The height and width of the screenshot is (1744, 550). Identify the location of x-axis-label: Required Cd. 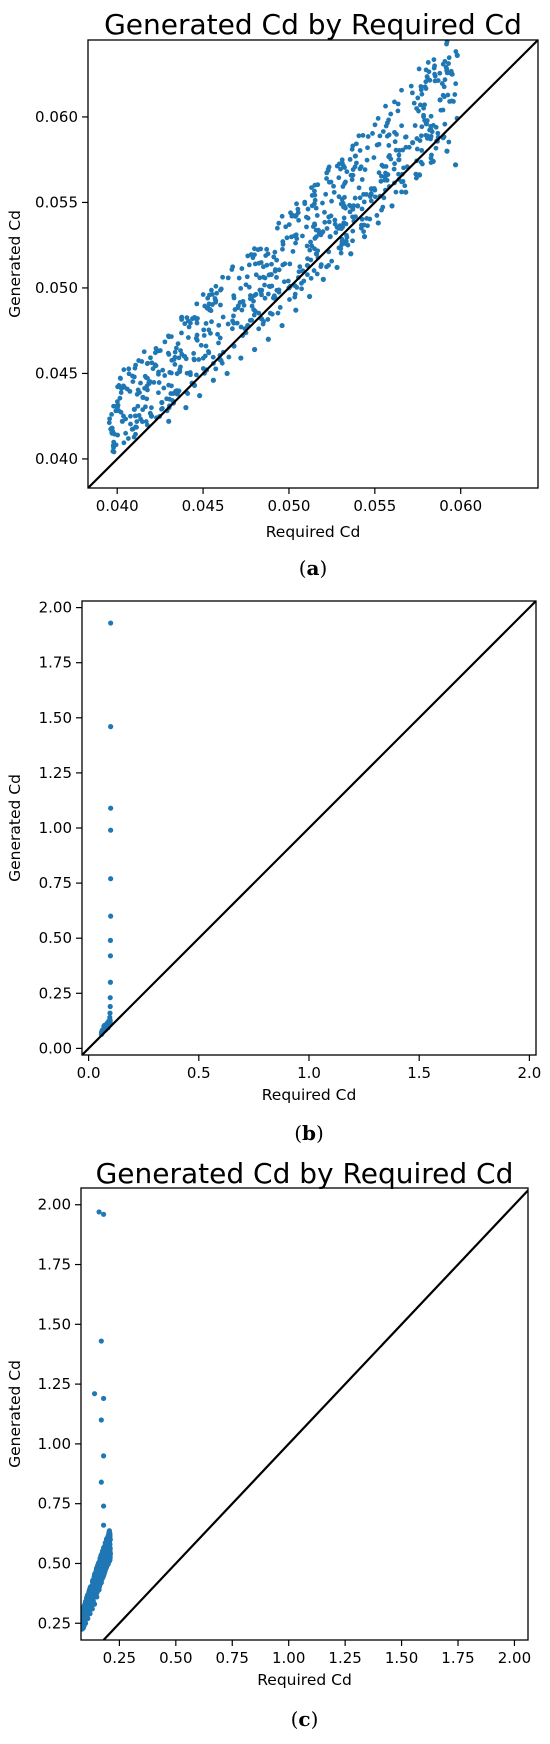
(313, 532).